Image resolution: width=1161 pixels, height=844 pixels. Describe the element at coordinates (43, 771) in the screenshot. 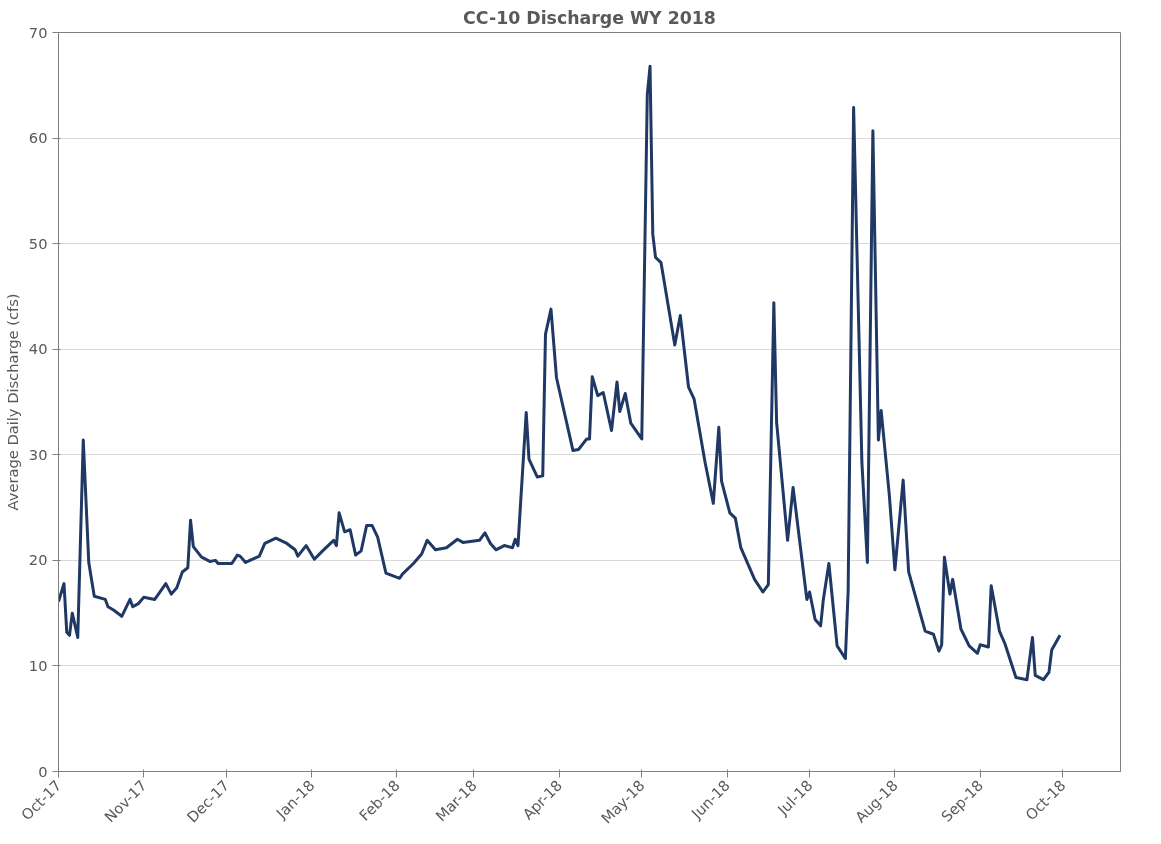

I see `y-tick-label: 0` at that location.